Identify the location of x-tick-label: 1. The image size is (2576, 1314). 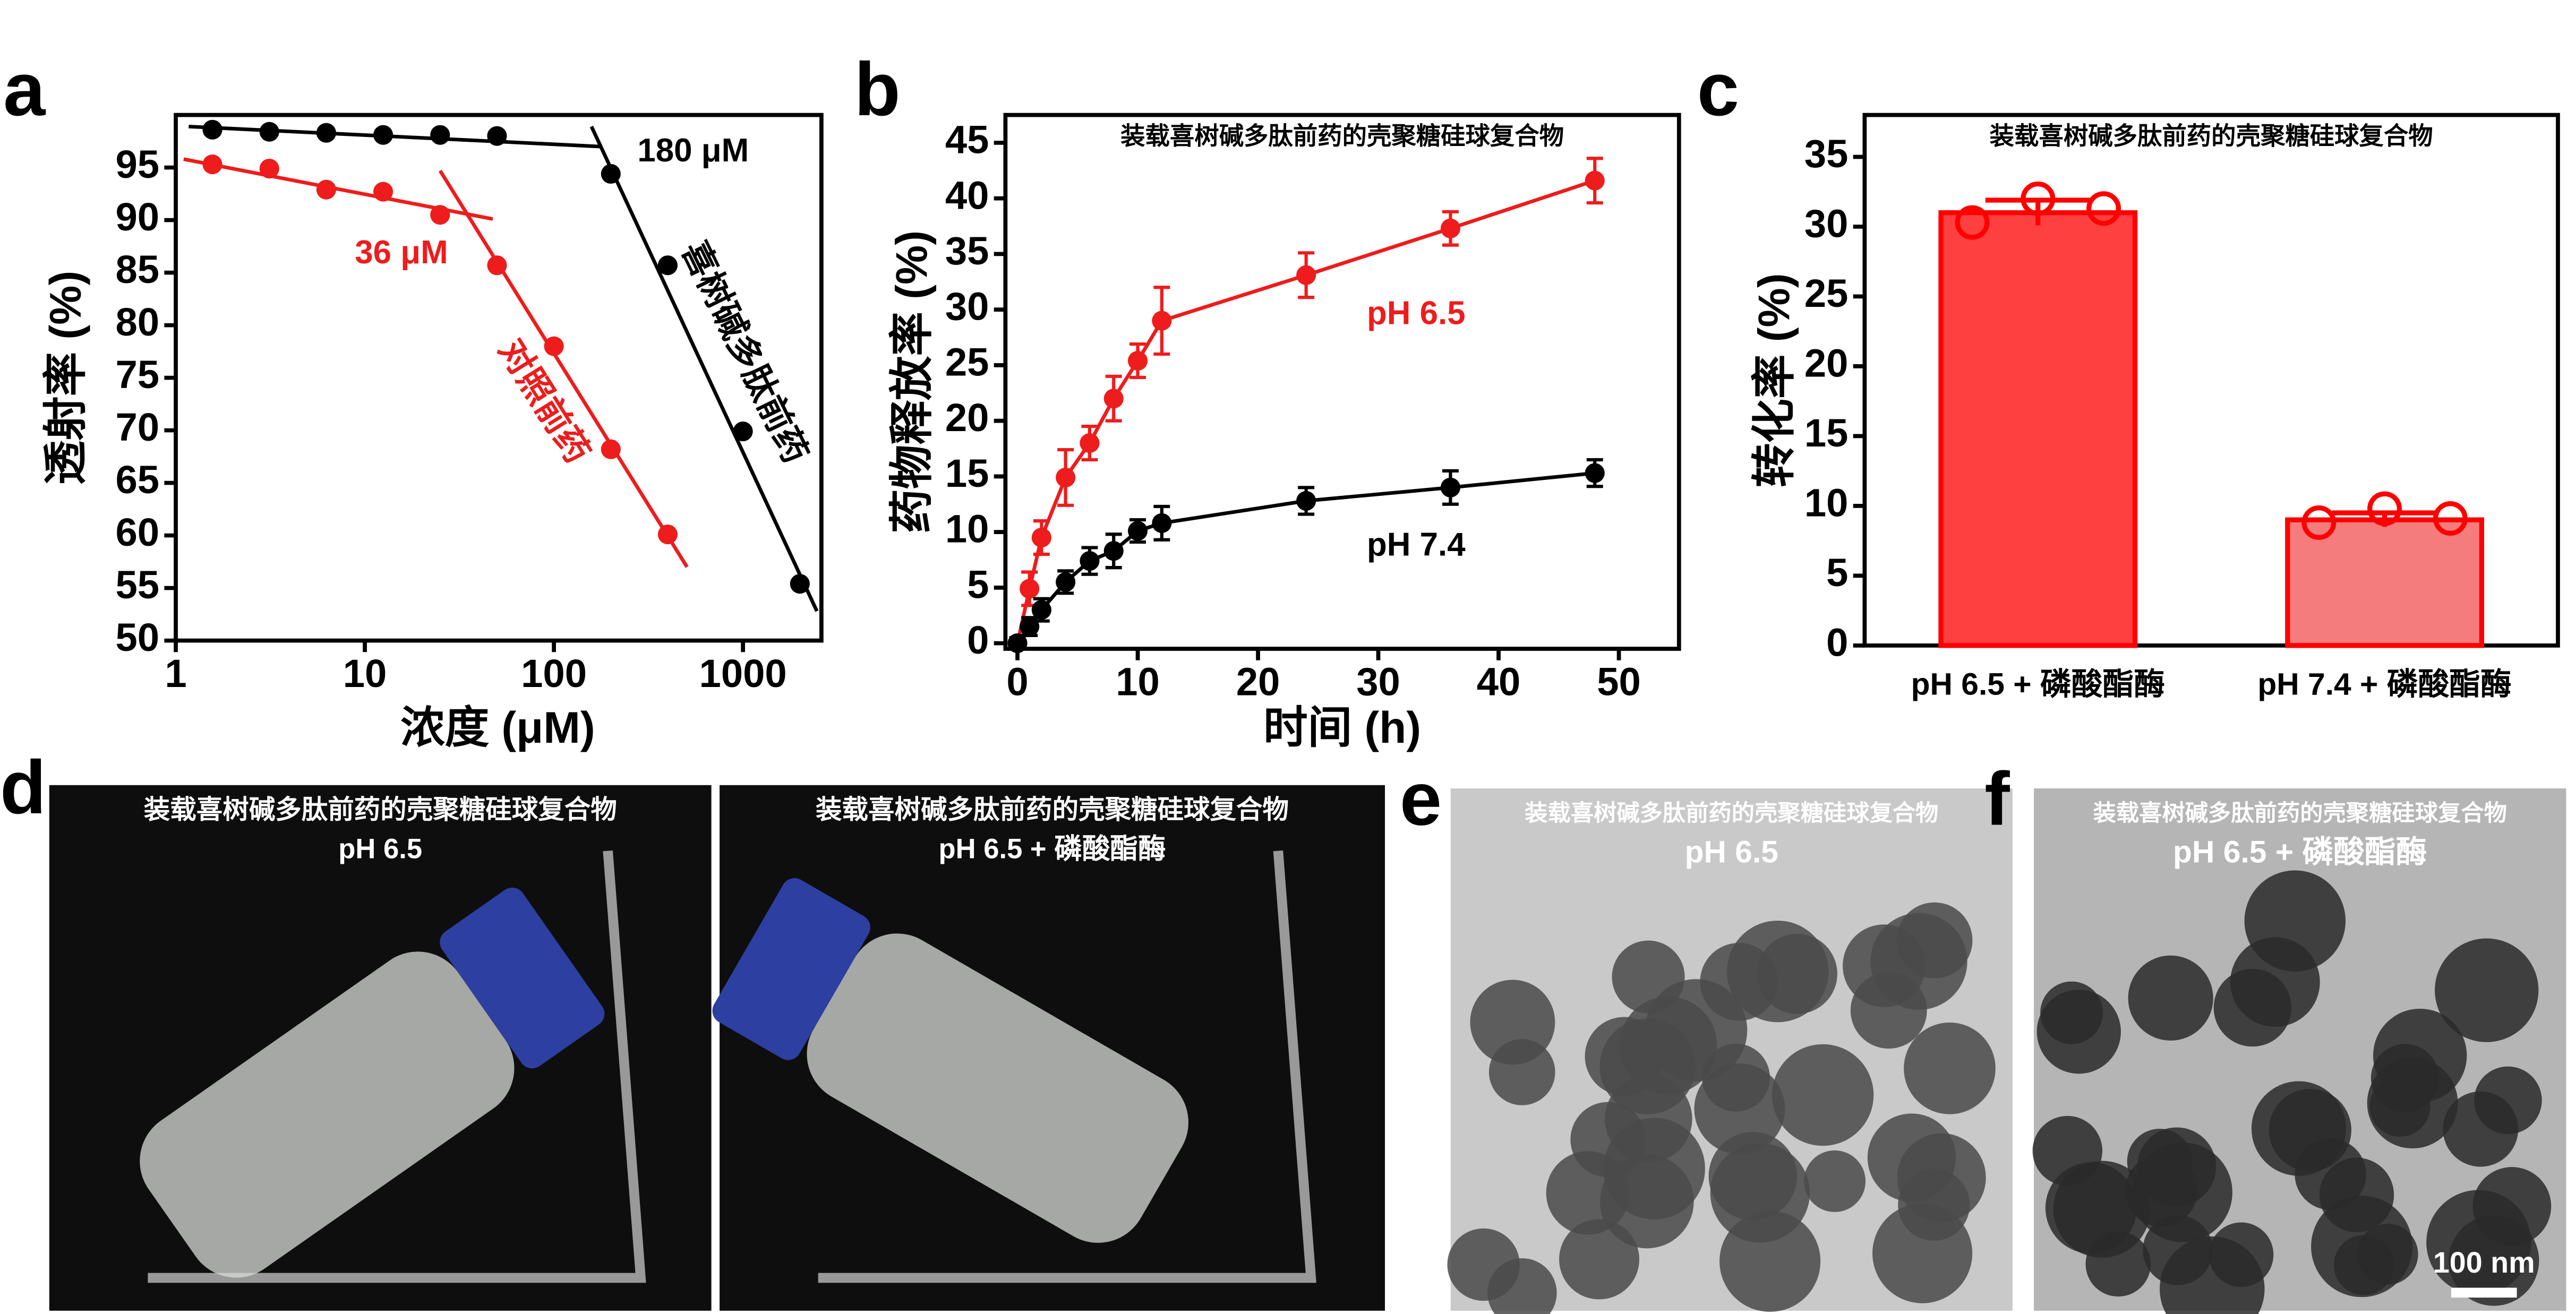
(175, 673).